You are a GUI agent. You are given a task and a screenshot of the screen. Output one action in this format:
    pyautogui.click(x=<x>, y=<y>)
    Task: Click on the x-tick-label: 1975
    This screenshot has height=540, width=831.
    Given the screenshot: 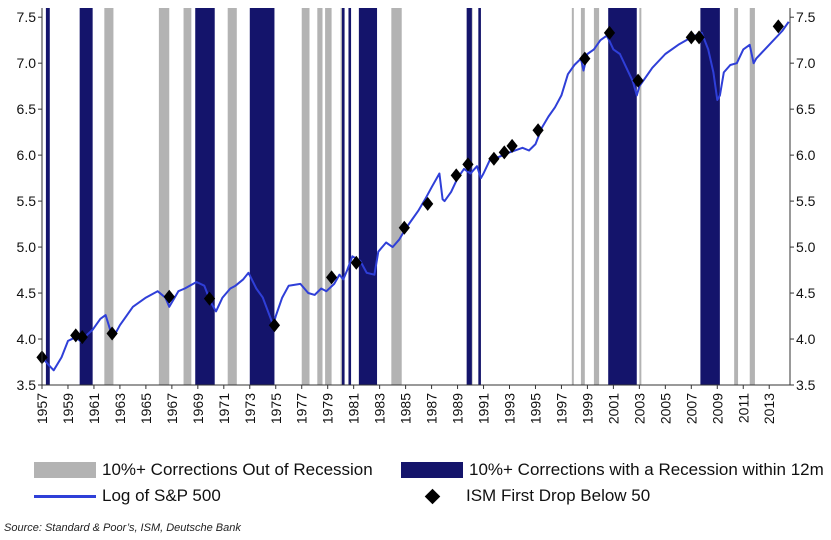 What is the action you would take?
    pyautogui.click(x=276, y=408)
    